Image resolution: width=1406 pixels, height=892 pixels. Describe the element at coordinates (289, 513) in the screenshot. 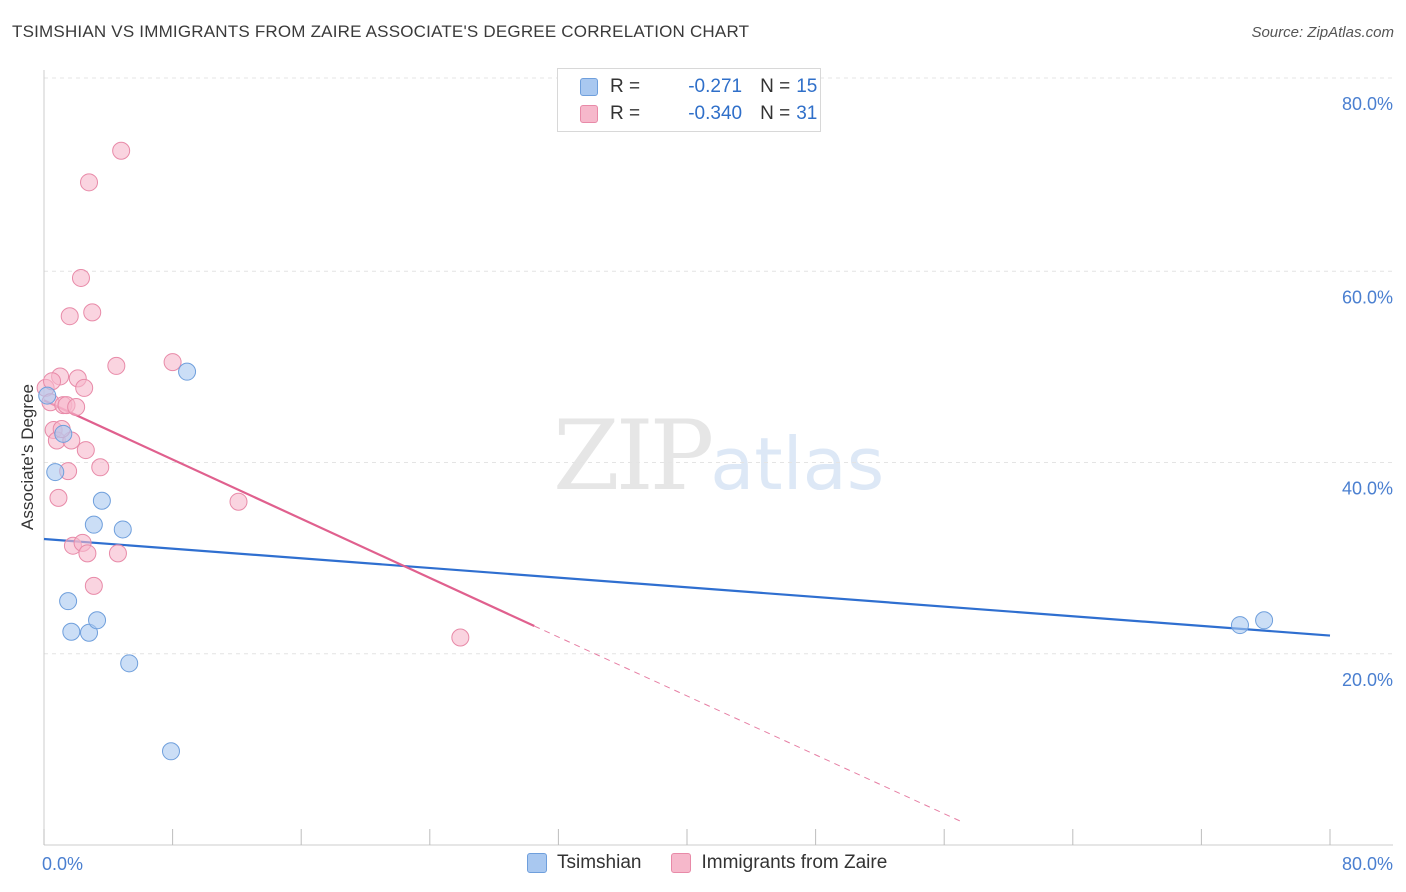

I see `trend-line-immigrants-from-zaire` at that location.